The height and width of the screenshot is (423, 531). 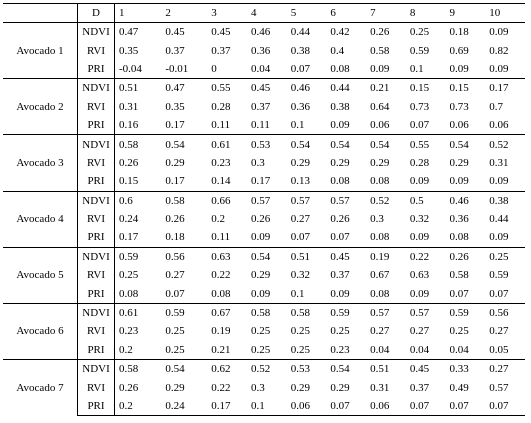 I want to click on column-header: 2, so click(x=184, y=13).